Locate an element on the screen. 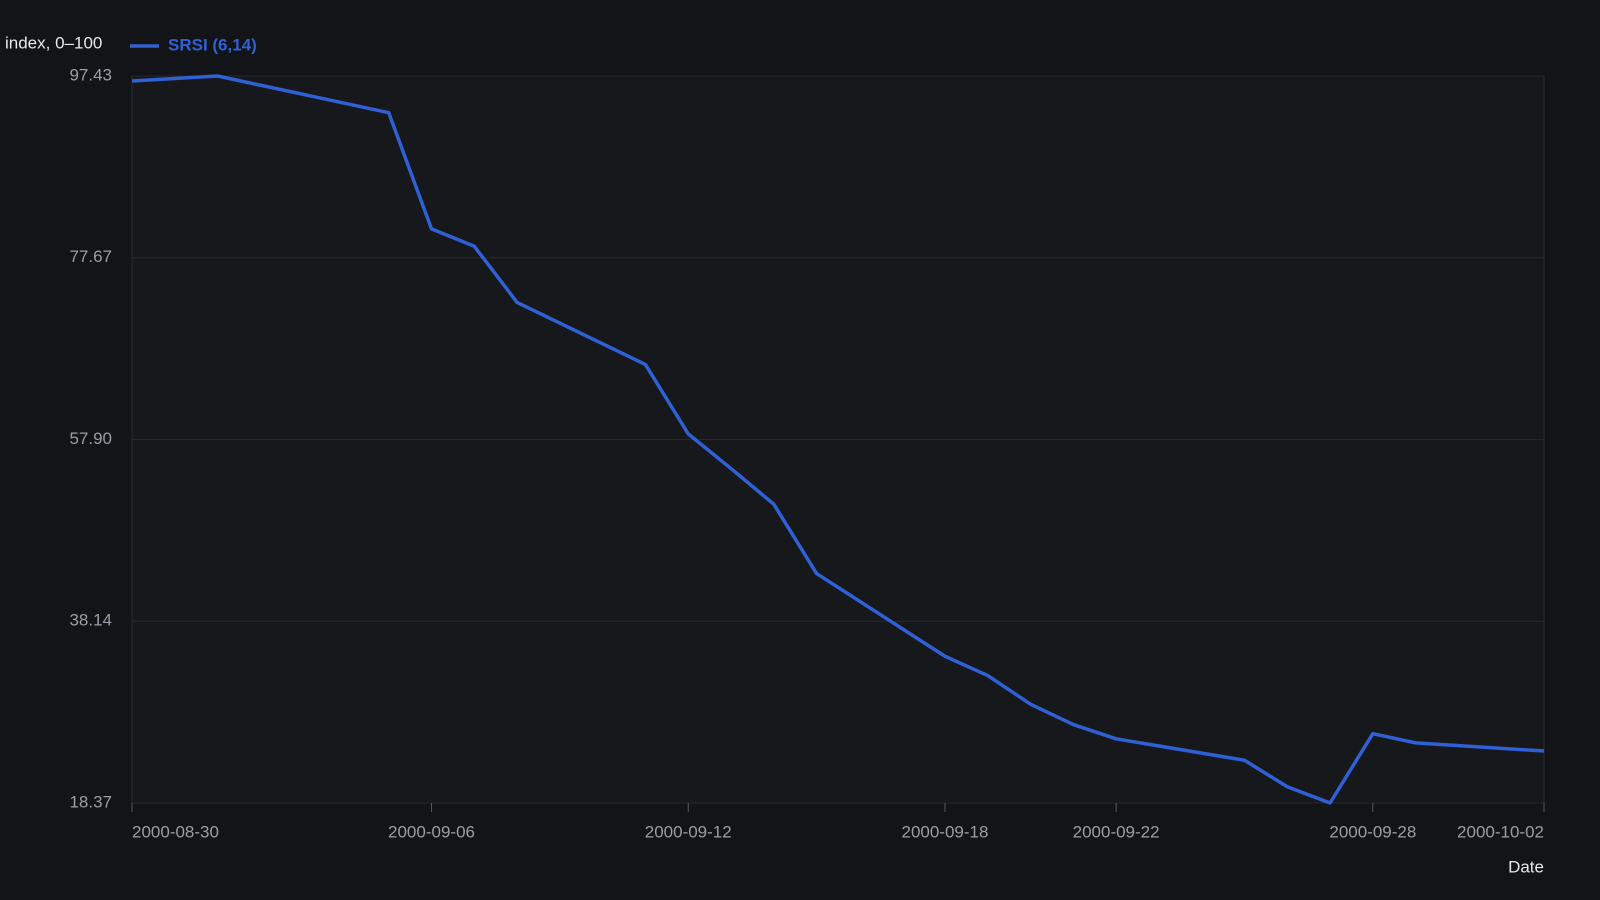 The image size is (1600, 900). legend-label: SRSI (6,14) is located at coordinates (212, 44).